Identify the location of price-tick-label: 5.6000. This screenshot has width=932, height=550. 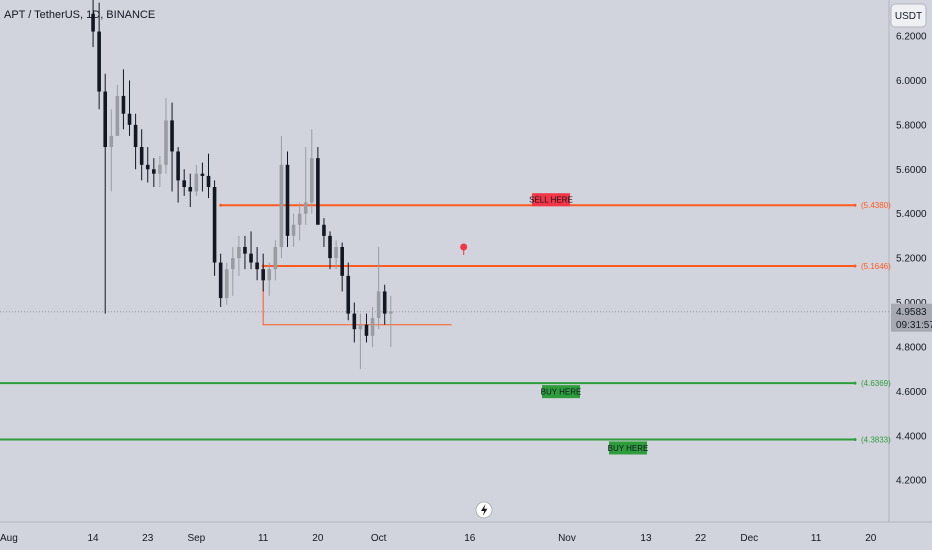
(911, 170).